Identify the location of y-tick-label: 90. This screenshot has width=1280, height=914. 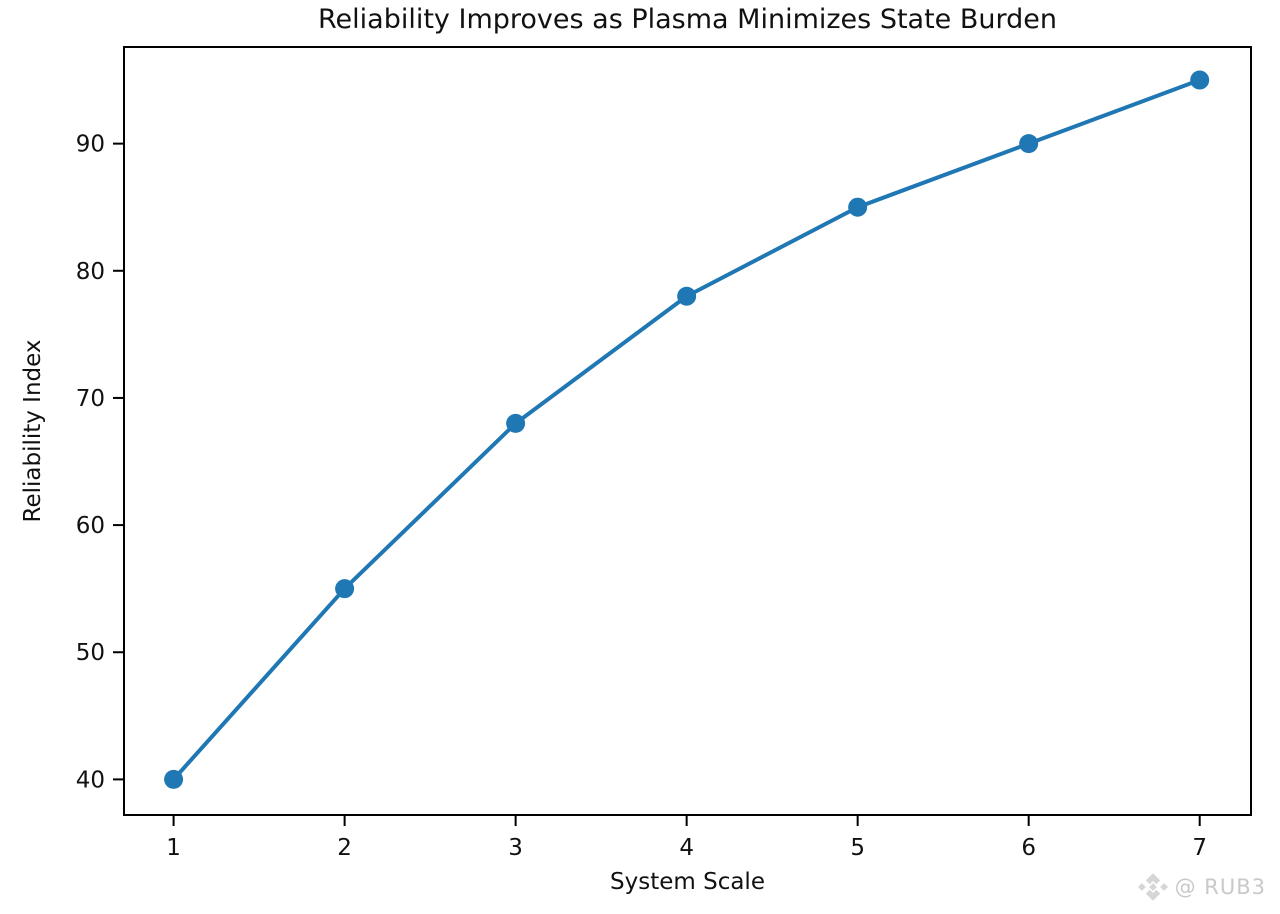
(90, 145).